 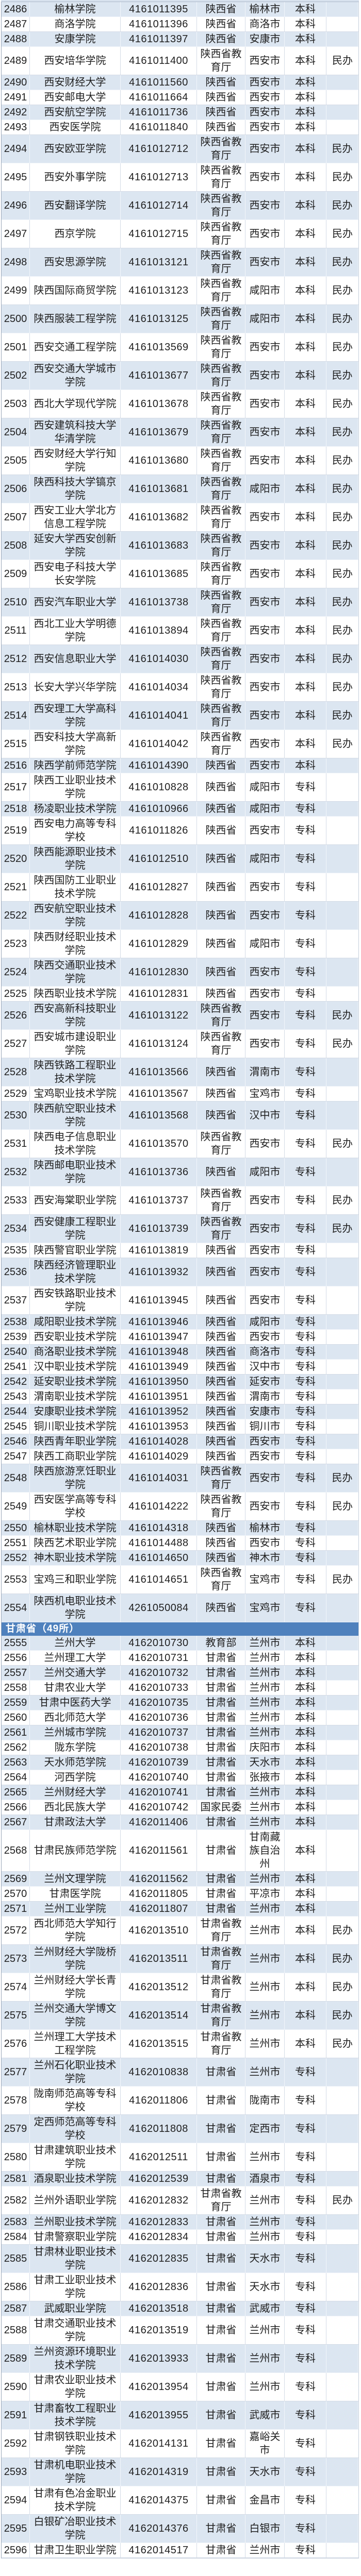 I want to click on row-number-cell: 2487, so click(x=16, y=24).